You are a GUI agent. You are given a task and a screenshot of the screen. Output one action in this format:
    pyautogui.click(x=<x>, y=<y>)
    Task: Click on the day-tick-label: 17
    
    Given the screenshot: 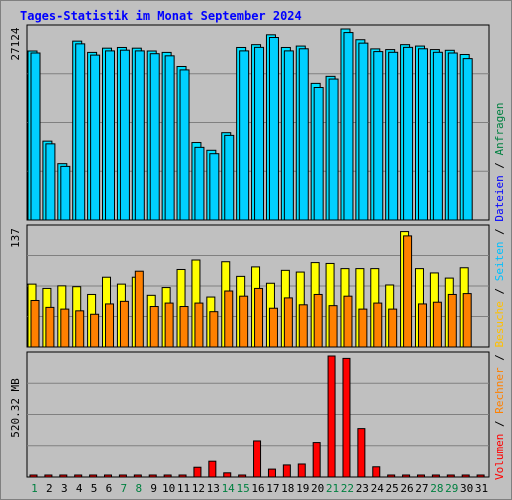 What is the action you would take?
    pyautogui.click(x=272, y=488)
    